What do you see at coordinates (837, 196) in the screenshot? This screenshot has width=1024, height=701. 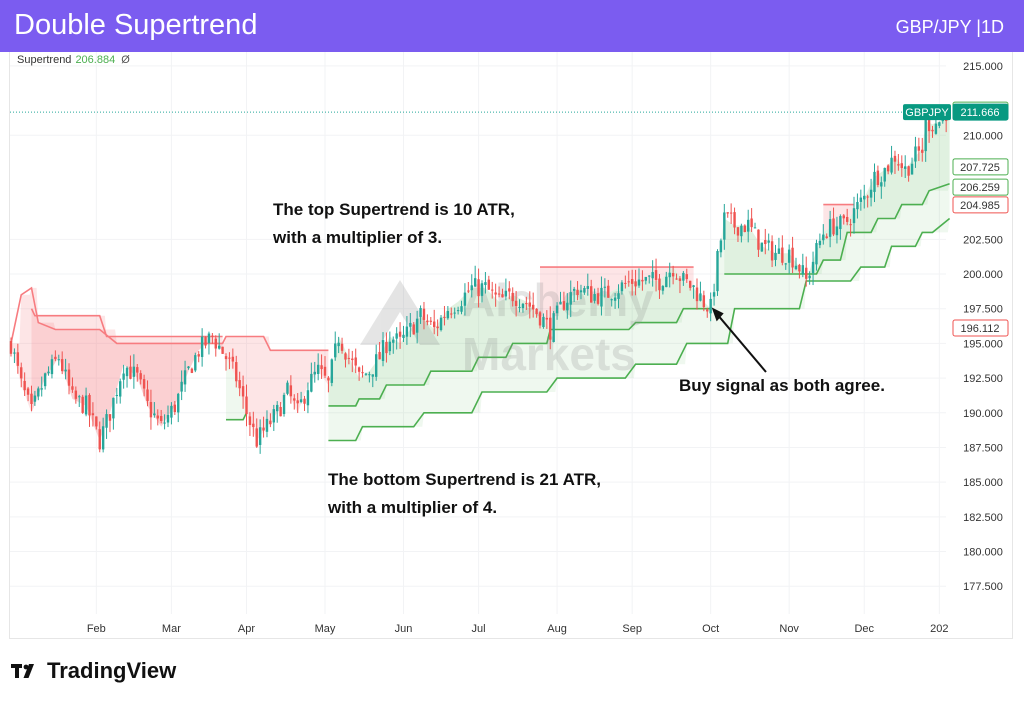 I see `supertrend-fill-up` at bounding box center [837, 196].